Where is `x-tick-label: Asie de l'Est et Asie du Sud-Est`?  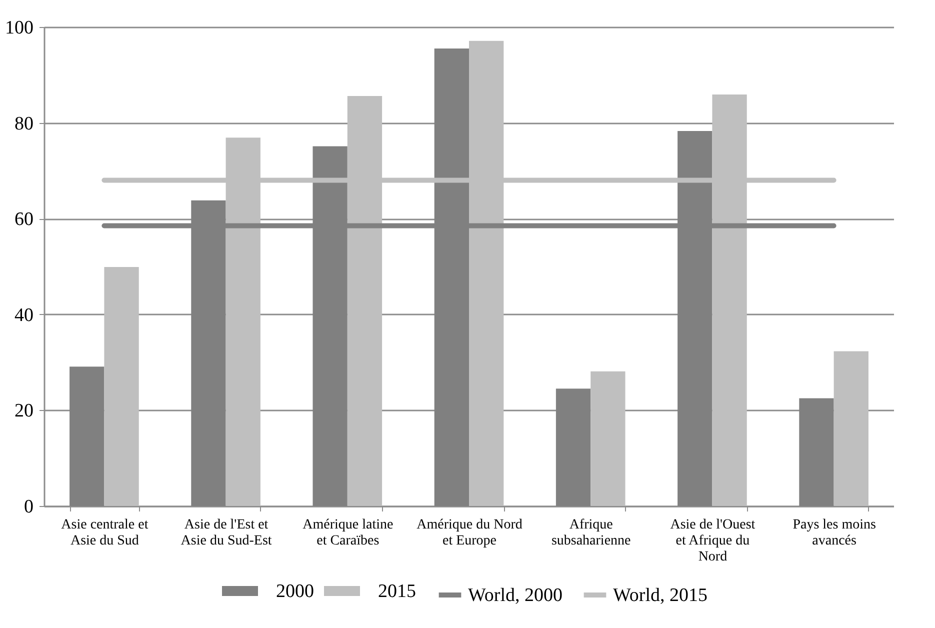
x-tick-label: Asie de l'Est et Asie du Sud-Est is located at coordinates (226, 533).